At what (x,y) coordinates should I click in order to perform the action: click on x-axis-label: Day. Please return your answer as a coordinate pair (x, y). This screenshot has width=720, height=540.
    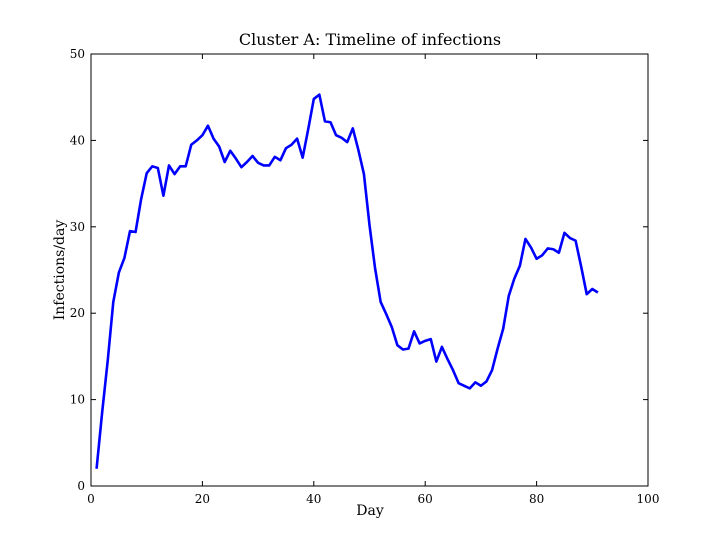
    Looking at the image, I should click on (370, 511).